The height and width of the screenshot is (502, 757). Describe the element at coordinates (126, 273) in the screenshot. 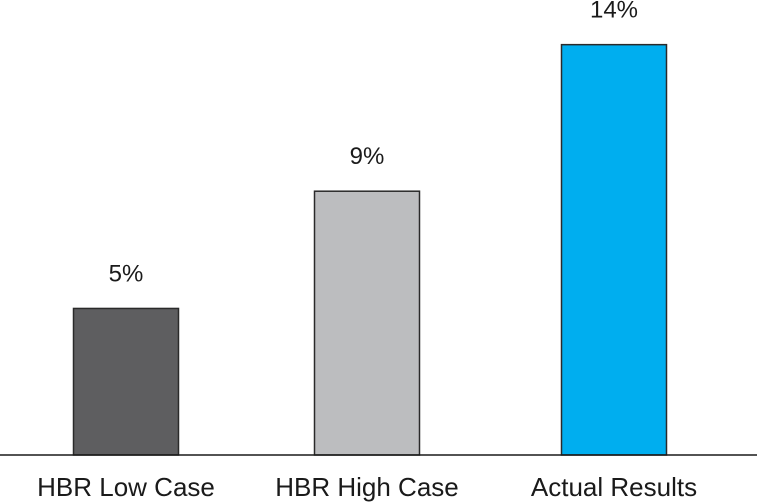

I see `value-label-0: 5%` at that location.